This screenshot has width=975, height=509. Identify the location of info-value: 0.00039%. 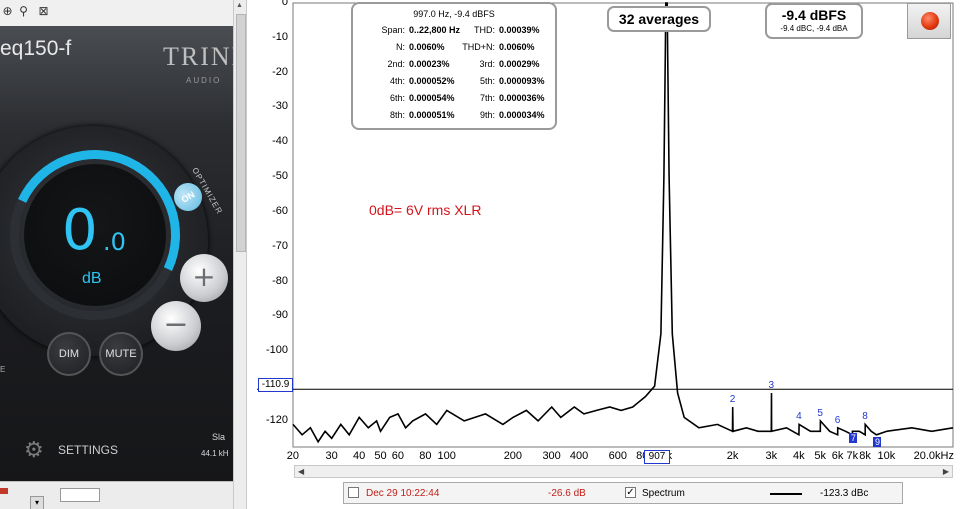
(519, 30).